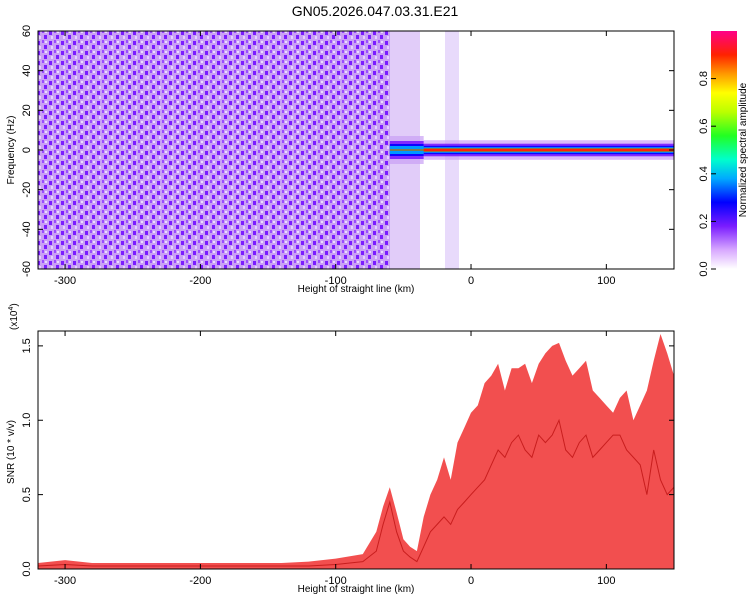 This screenshot has width=750, height=600. What do you see at coordinates (27, 190) in the screenshot?
I see `spectrogram-y-tick-label: -20` at bounding box center [27, 190].